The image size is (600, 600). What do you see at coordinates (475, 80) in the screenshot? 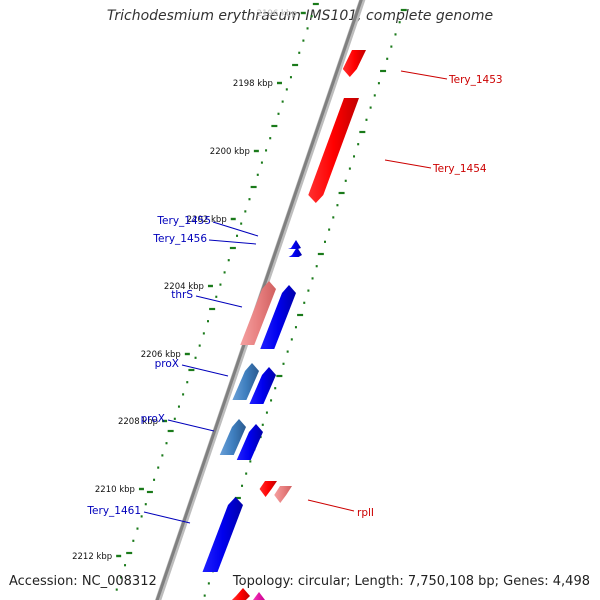
I see `gene-label: Tery_1453` at bounding box center [475, 80].